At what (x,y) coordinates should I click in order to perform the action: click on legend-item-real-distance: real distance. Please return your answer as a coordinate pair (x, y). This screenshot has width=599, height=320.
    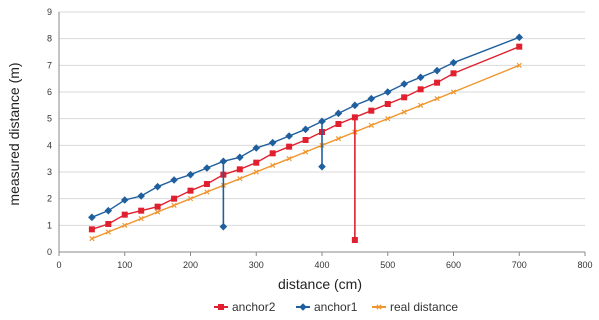
    Looking at the image, I should click on (415, 307).